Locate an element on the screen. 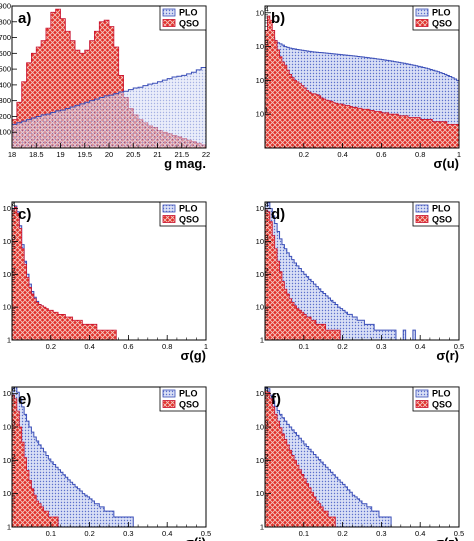 The width and height of the screenshot is (474, 541). x-axis-label: σ(r) is located at coordinates (447, 355).